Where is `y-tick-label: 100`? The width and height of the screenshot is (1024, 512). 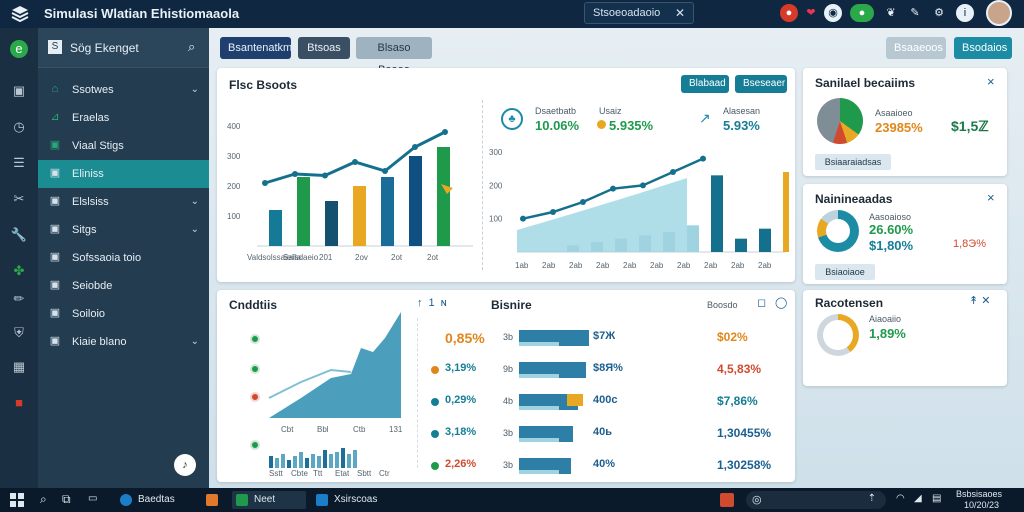 y-tick-label: 100 is located at coordinates (496, 219).